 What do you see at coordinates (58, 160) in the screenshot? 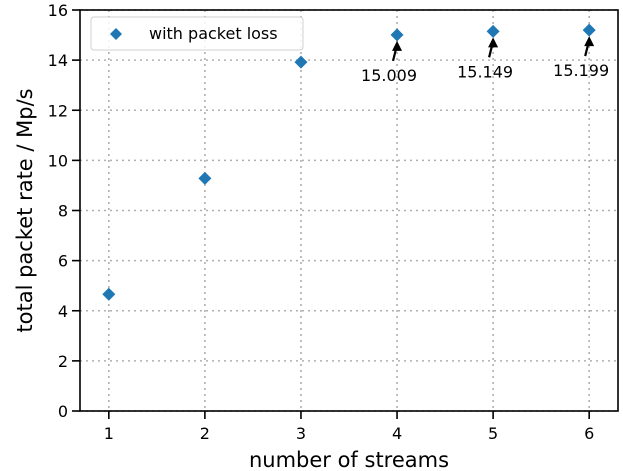
I see `y-tick-label: 10` at bounding box center [58, 160].